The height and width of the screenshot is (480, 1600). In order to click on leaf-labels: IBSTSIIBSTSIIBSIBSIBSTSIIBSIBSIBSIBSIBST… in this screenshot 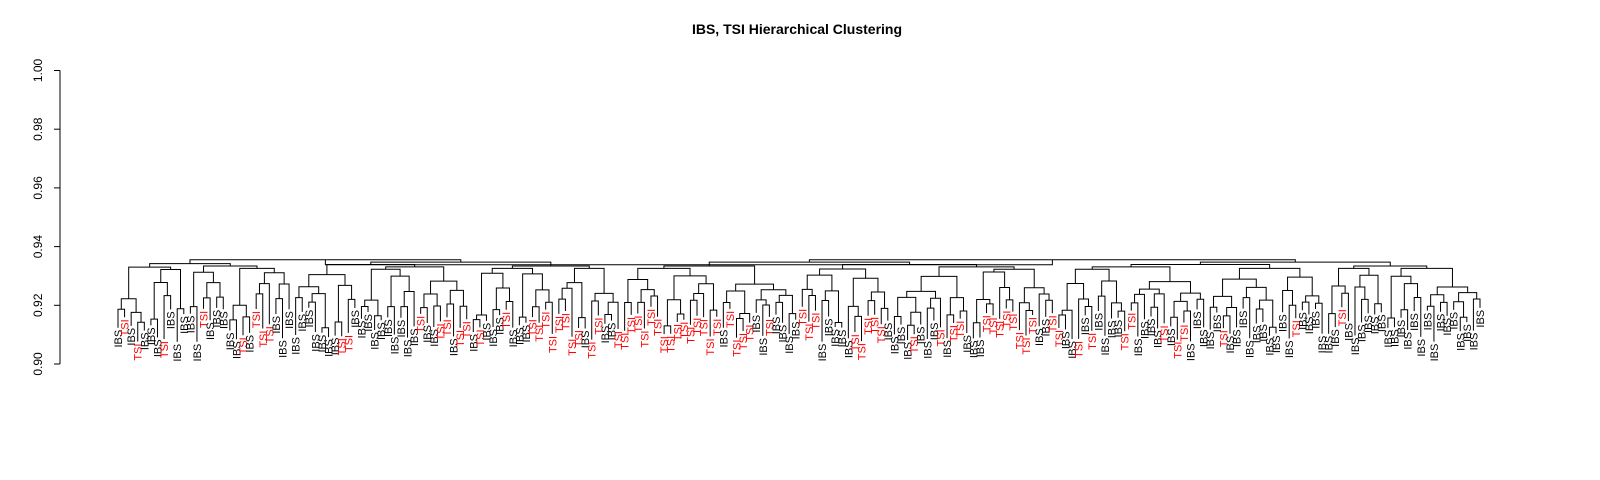, I will do `click(800, 335)`.